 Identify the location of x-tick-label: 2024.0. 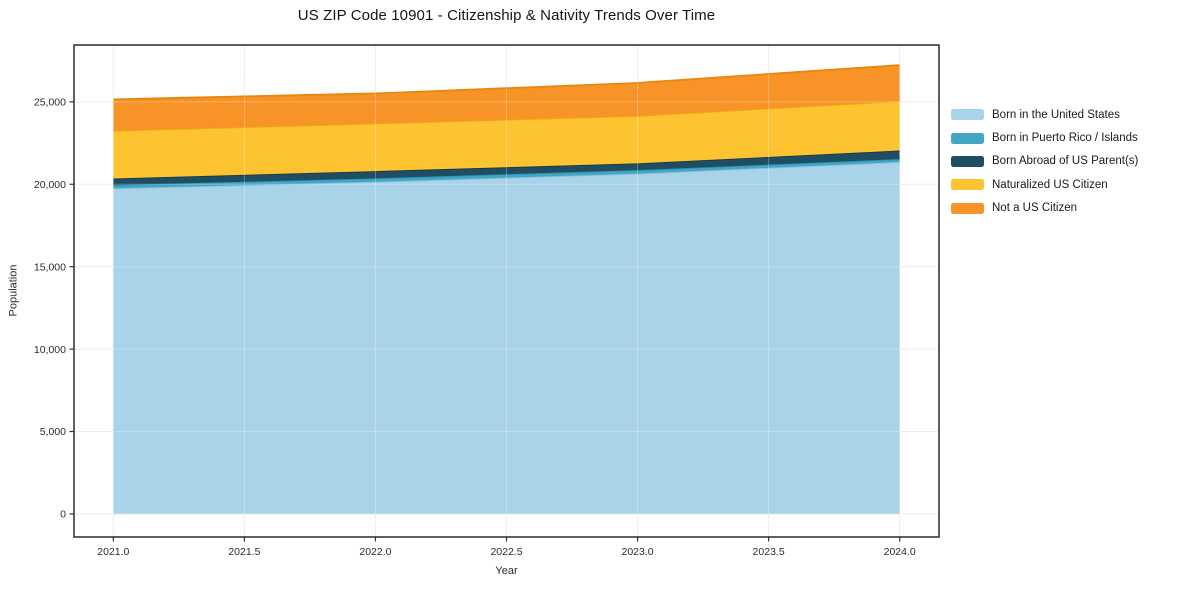
(900, 552).